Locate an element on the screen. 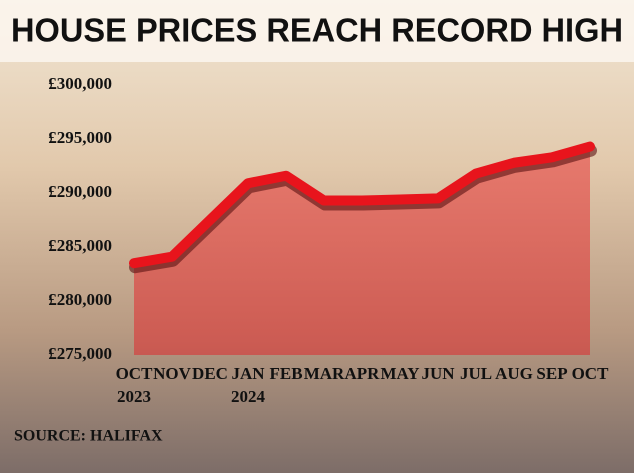 The width and height of the screenshot is (634, 473). title-band is located at coordinates (317, 31).